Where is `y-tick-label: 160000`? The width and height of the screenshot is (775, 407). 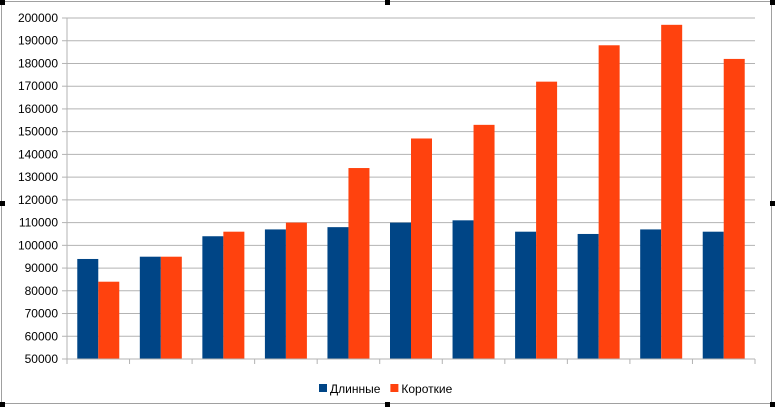
y-tick-label: 160000 is located at coordinates (38, 109).